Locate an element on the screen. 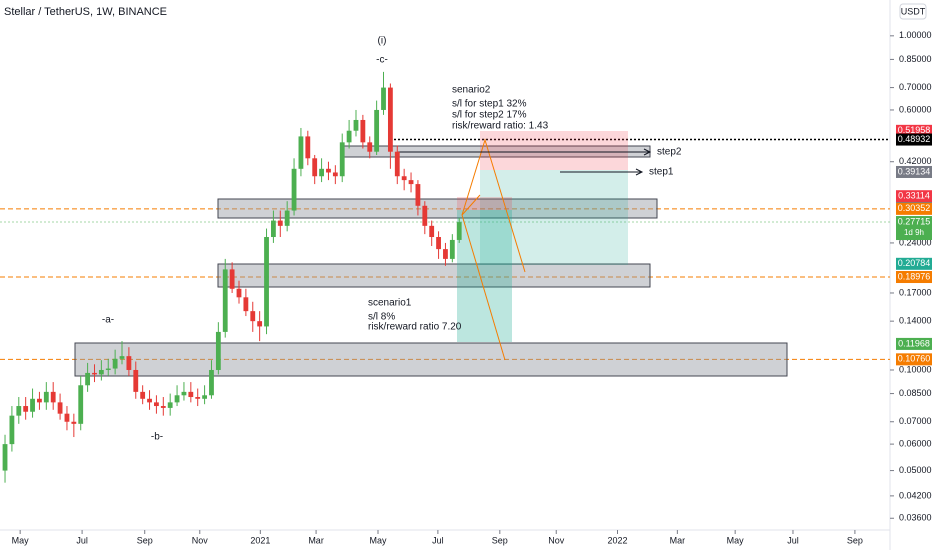 Image resolution: width=932 pixels, height=550 pixels. y-tick-label: 0.70000 is located at coordinates (915, 87).